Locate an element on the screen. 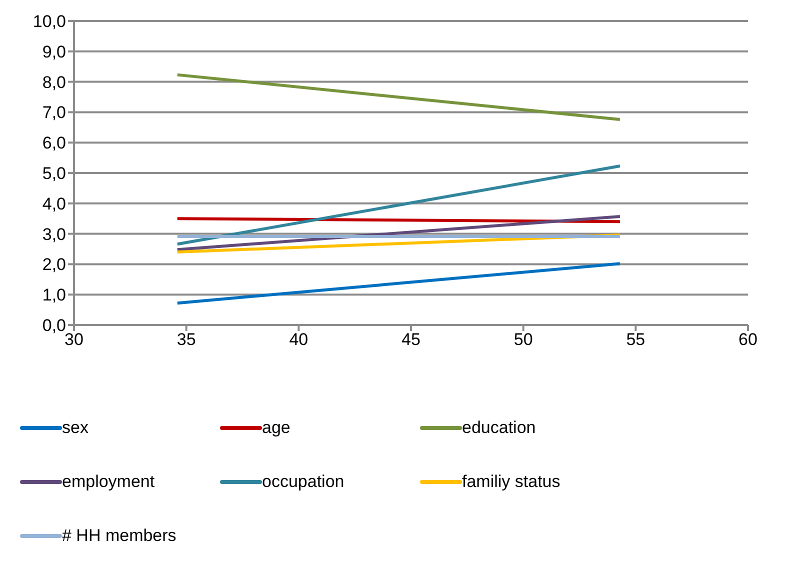  legend-label: age is located at coordinates (276, 428).